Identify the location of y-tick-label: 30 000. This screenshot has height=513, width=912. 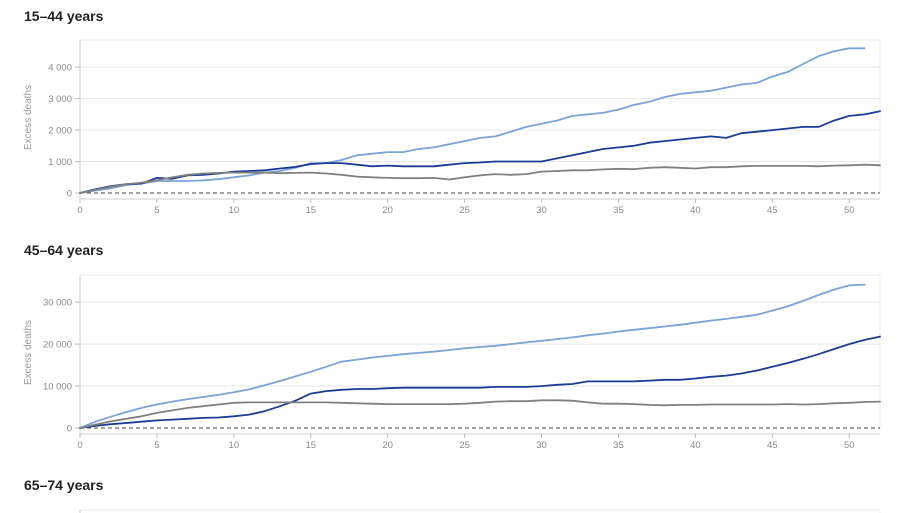
(57, 303).